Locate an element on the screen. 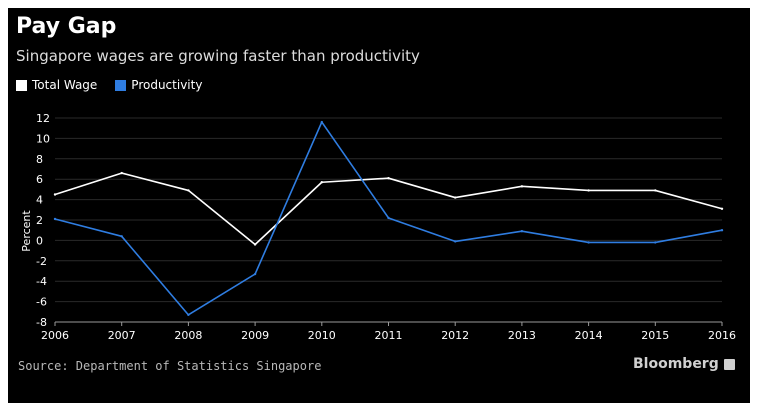 The width and height of the screenshot is (758, 409). legend: Total Wage Productivity is located at coordinates (118, 85).